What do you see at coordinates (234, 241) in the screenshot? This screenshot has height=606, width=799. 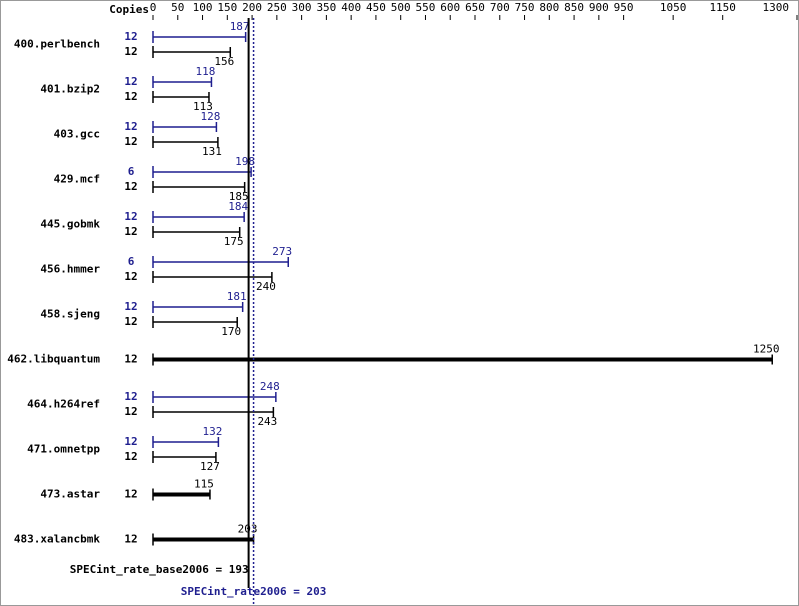 I see `value-label: 175` at bounding box center [234, 241].